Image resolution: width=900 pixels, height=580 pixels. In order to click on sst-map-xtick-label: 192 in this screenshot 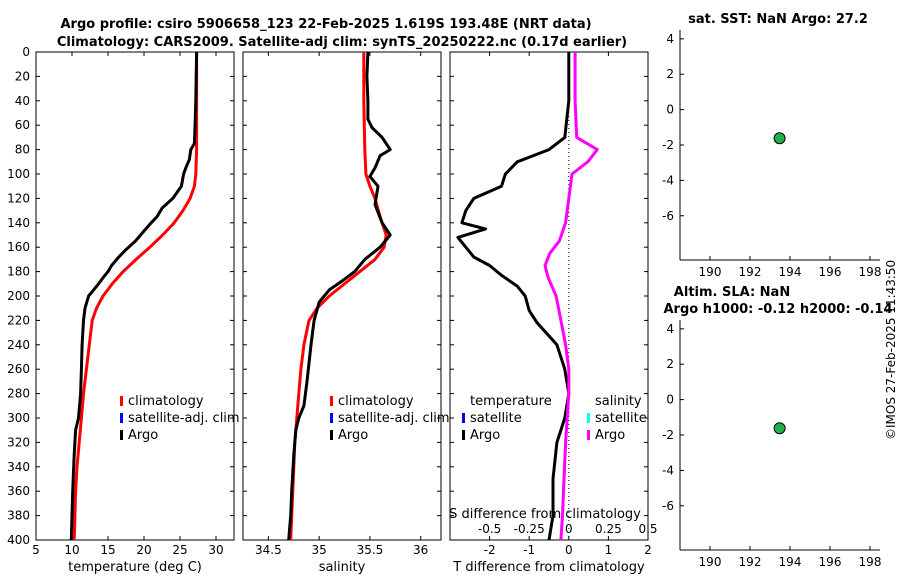, I will do `click(750, 272)`.